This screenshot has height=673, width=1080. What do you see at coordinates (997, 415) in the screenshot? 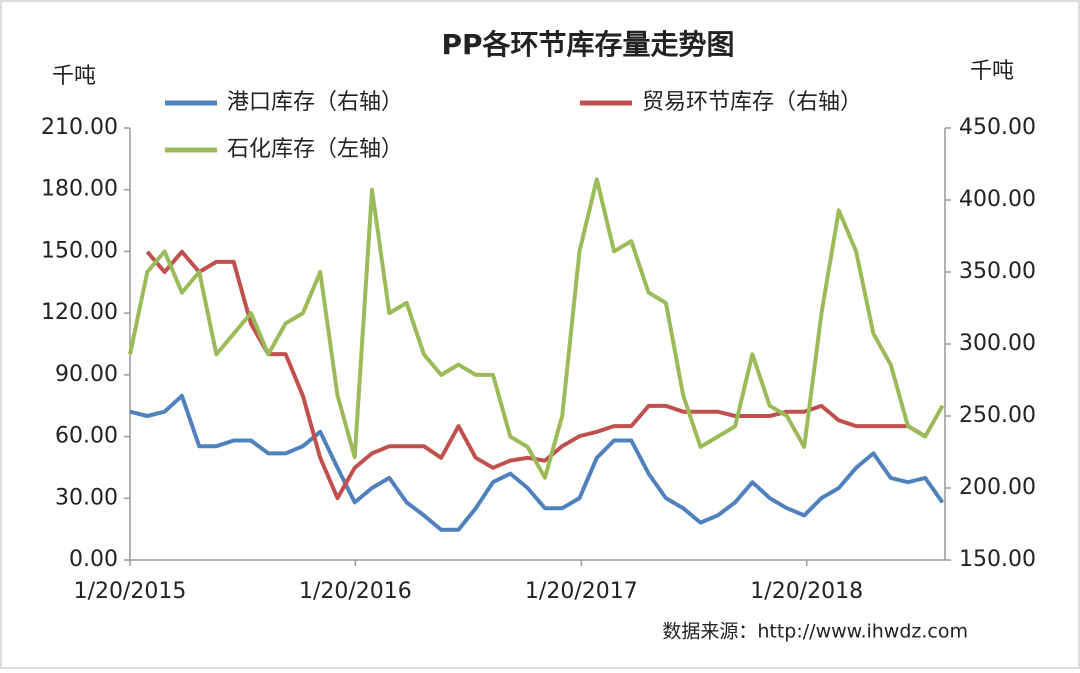
I see `y2-tick-label: 250.00` at bounding box center [997, 415].